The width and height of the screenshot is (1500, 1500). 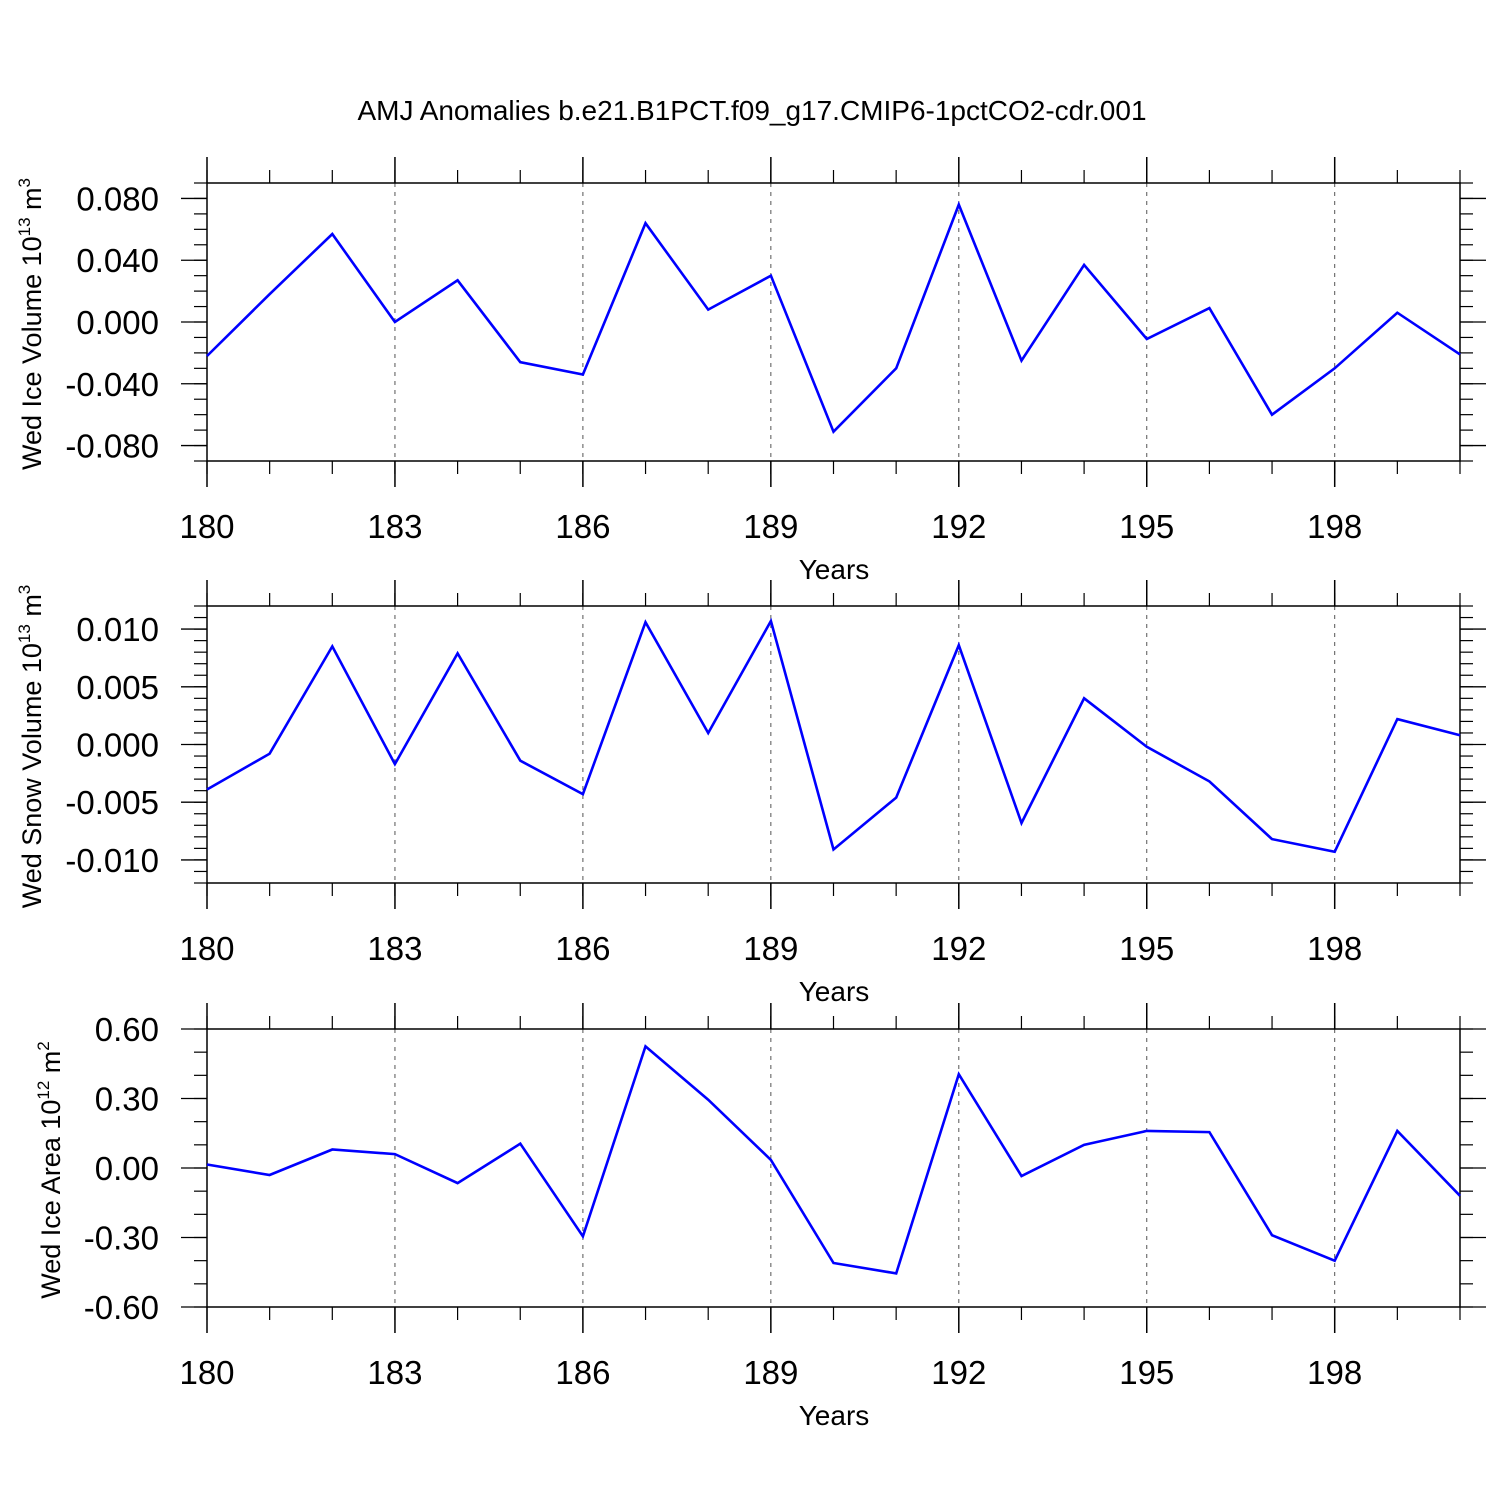 I want to click on y-tick-label: -0.080, so click(x=112, y=446).